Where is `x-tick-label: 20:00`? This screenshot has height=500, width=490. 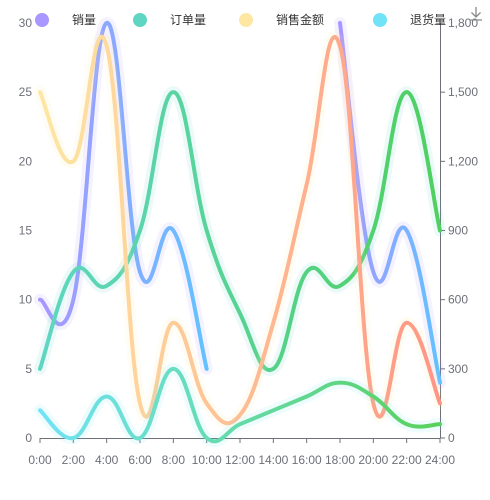 x-tick-label: 20:00 is located at coordinates (373, 460).